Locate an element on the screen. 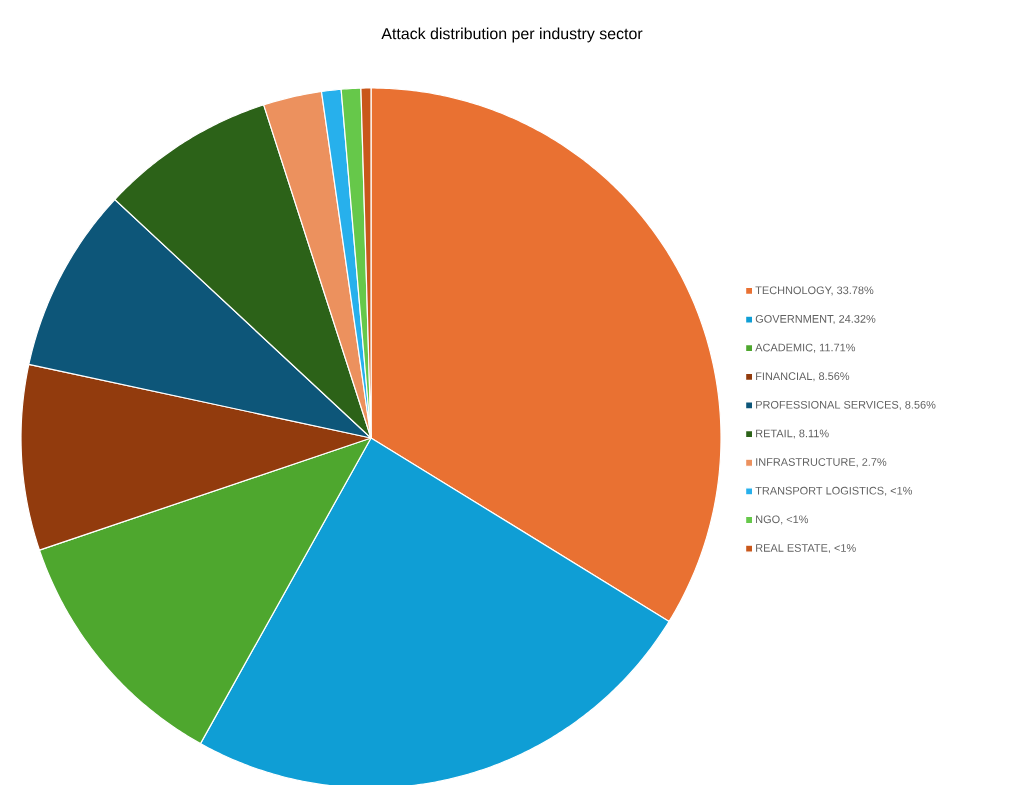 The height and width of the screenshot is (785, 1015). legend-label: GOVERNMENT, 24.32% is located at coordinates (815, 320).